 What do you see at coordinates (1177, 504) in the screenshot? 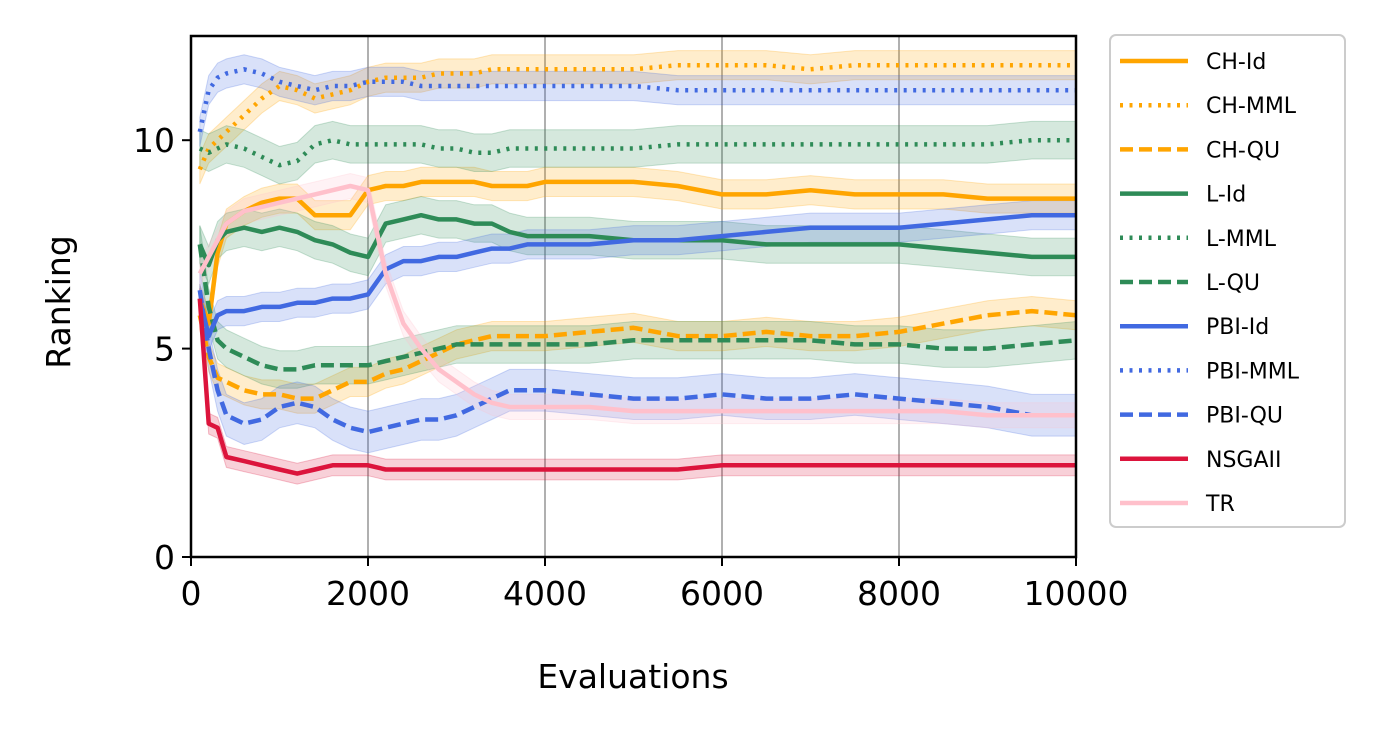
I see `legend-entry: TR` at bounding box center [1177, 504].